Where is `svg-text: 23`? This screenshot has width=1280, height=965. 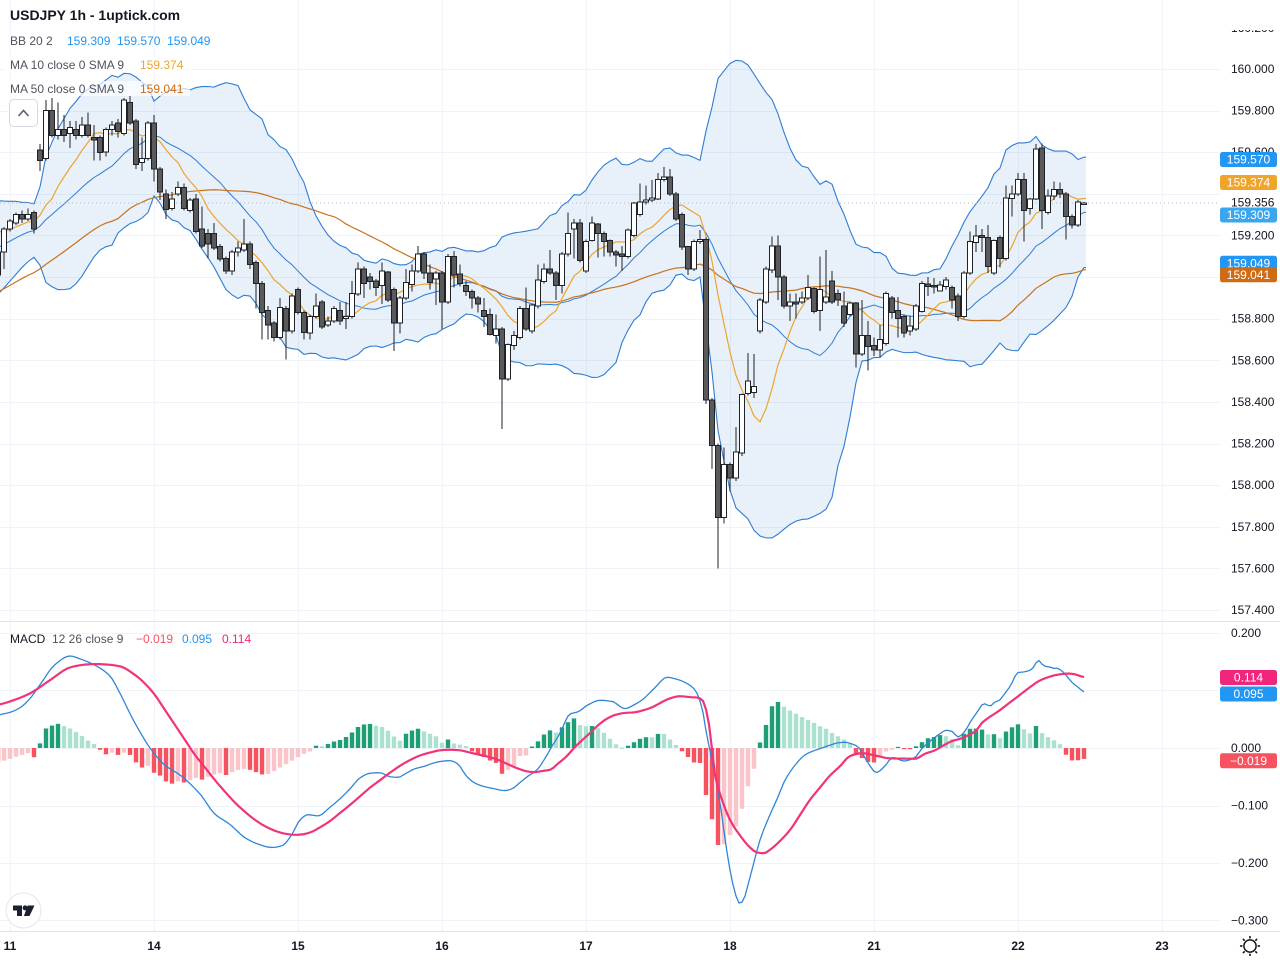
svg-text: 23 is located at coordinates (1162, 946).